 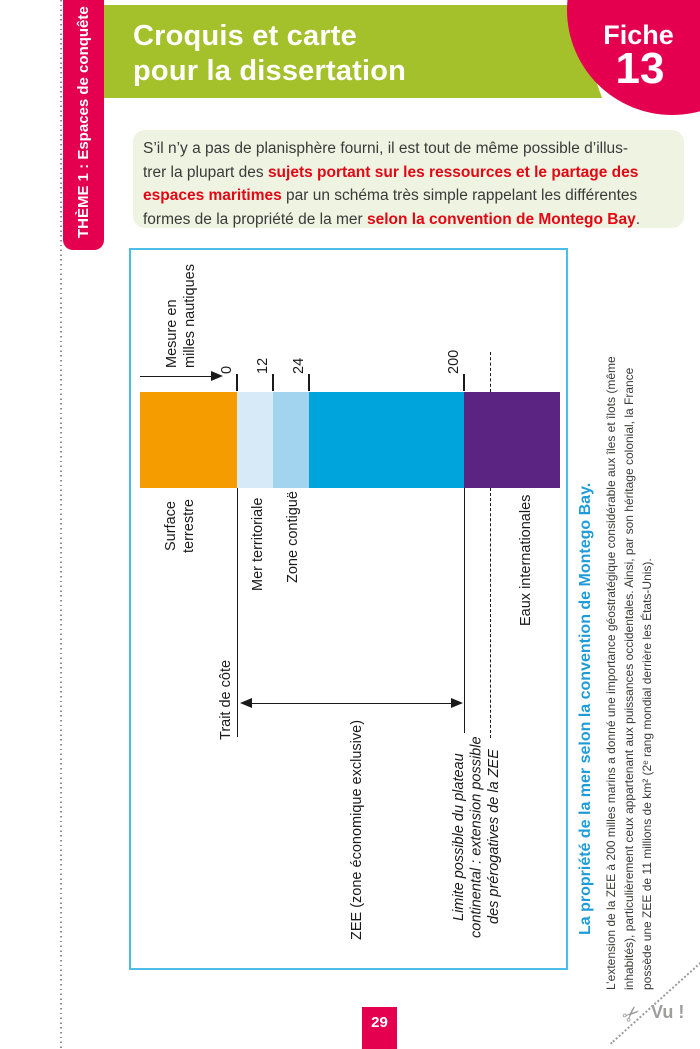 What do you see at coordinates (299, 365) in the screenshot?
I see `tick-label-24: 24` at bounding box center [299, 365].